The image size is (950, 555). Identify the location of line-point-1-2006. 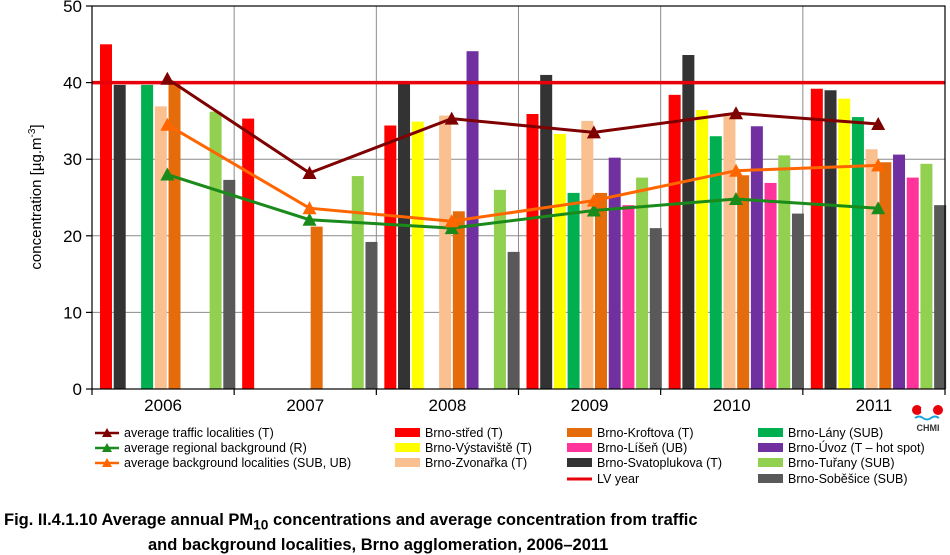
(167, 174).